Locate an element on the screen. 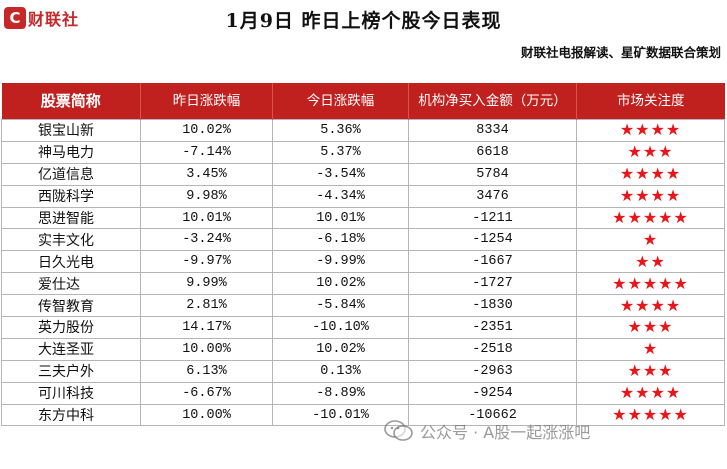  stock-name-cell: 日久光电 is located at coordinates (71, 262).